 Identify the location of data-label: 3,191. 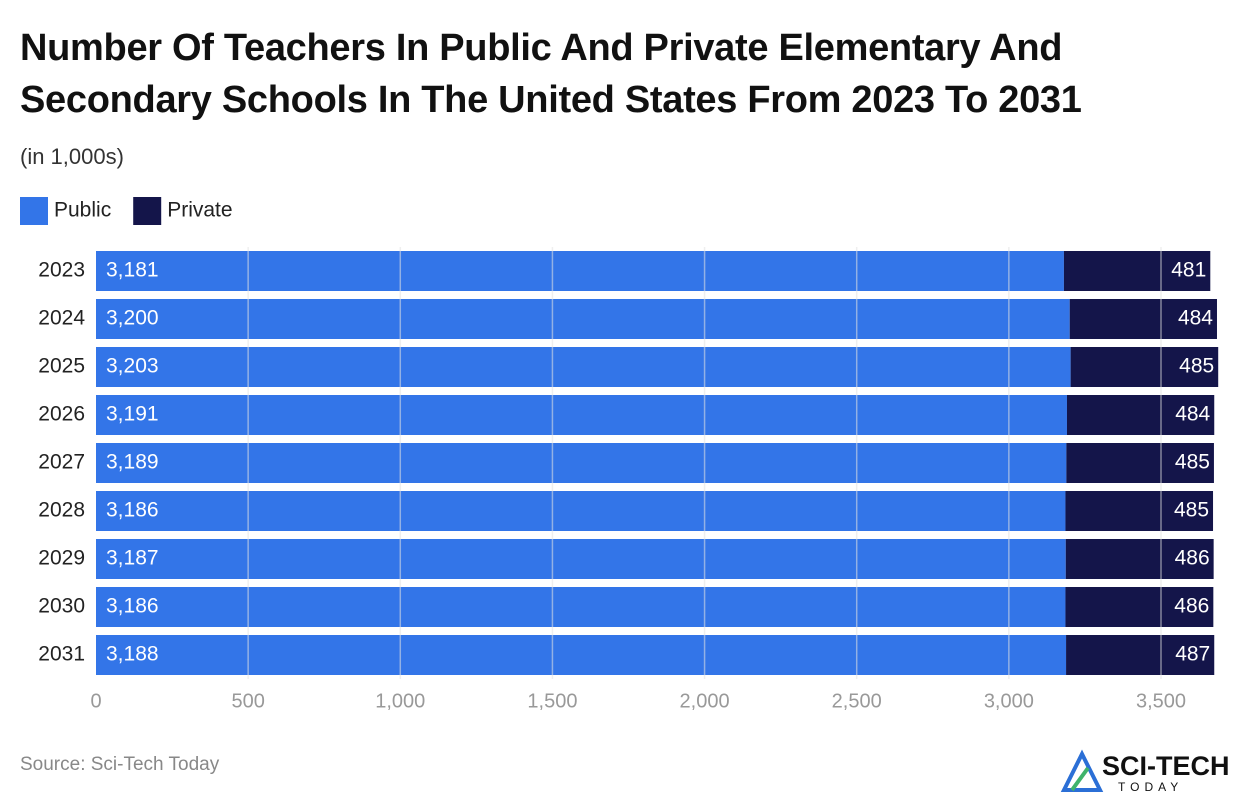
(132, 414).